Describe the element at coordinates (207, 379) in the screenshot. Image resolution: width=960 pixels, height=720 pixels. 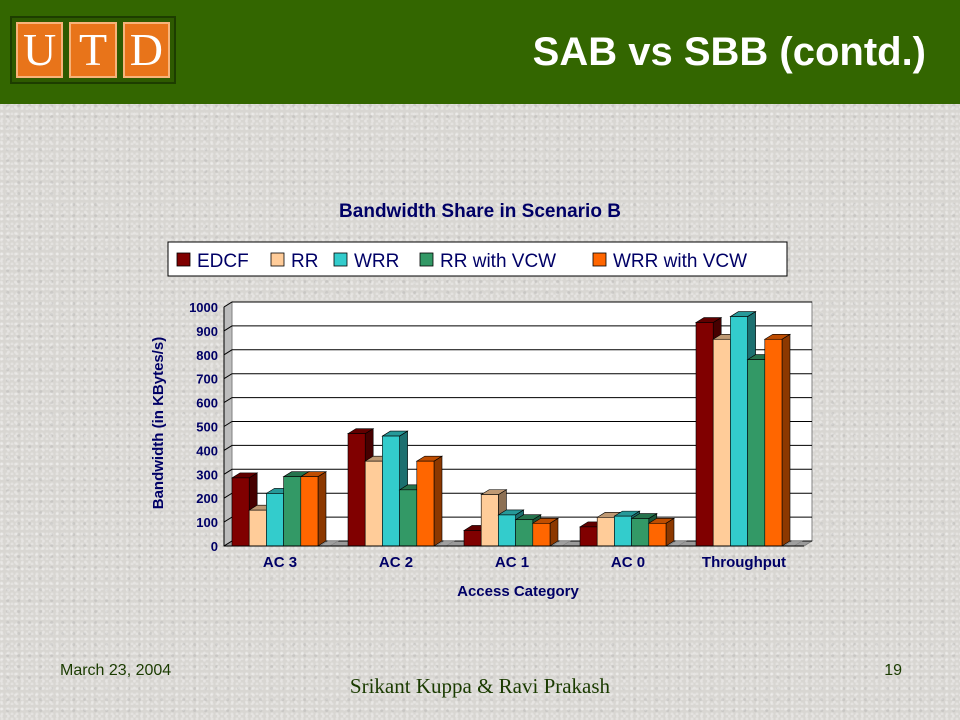
I see `y-tick-label: 700` at that location.